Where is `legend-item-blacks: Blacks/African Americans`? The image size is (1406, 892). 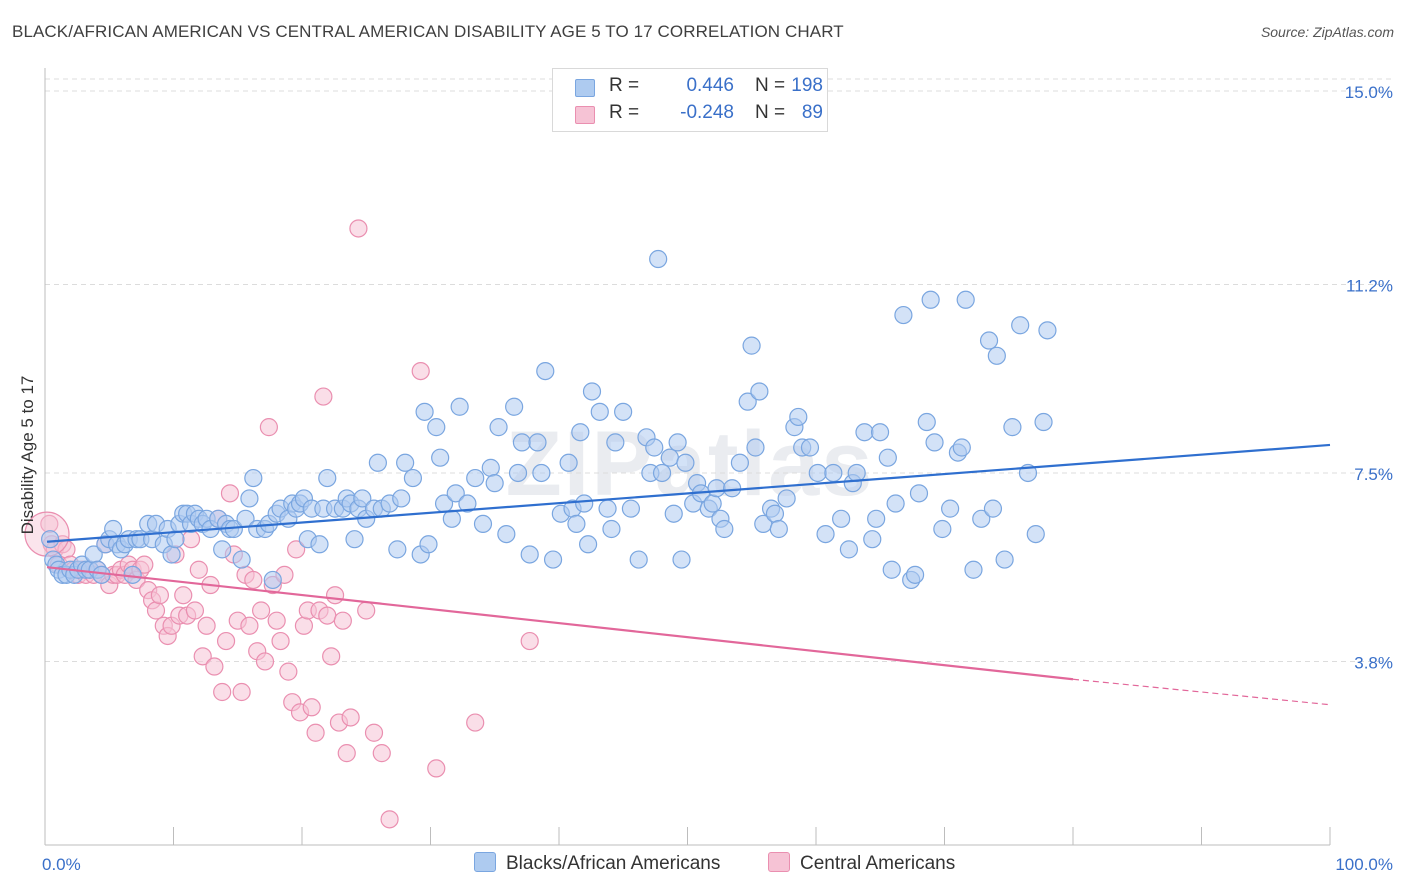
legend-item-blacks: Blacks/African Americans is located at coordinates (597, 863).